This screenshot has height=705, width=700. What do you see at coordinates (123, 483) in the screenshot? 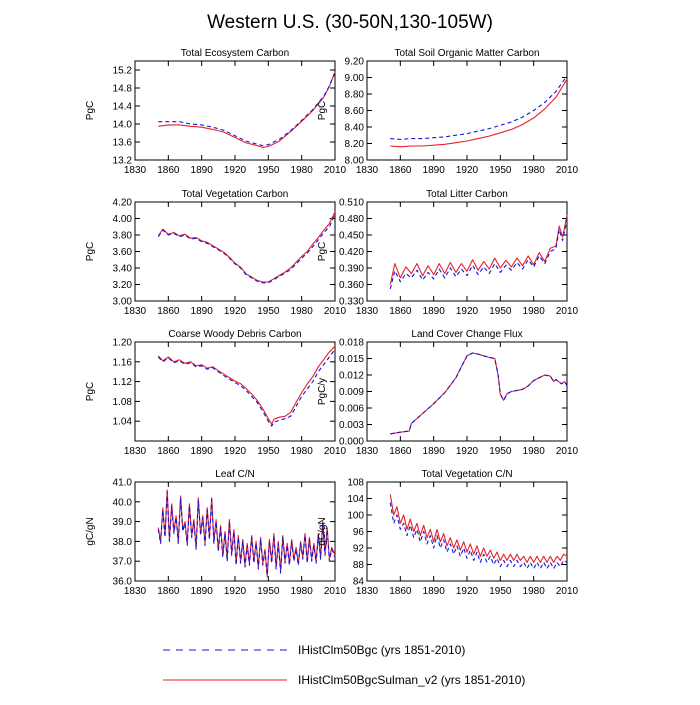
I see `y-tick-label: 41.0` at bounding box center [123, 483].